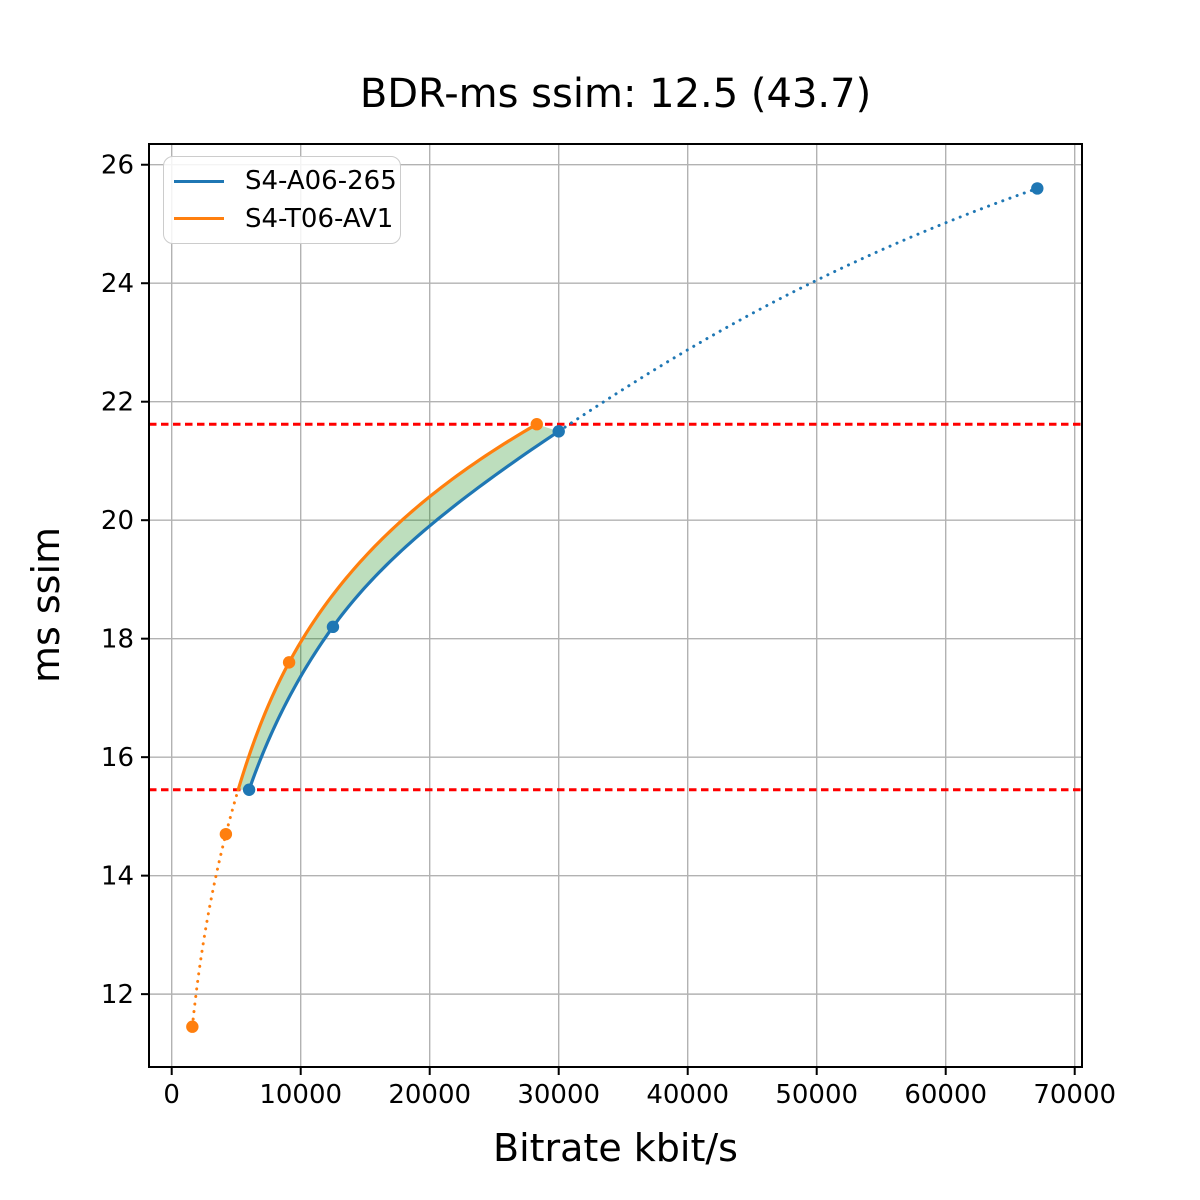 This screenshot has width=1200, height=1200. I want to click on x-tick-label: 0, so click(171, 1095).